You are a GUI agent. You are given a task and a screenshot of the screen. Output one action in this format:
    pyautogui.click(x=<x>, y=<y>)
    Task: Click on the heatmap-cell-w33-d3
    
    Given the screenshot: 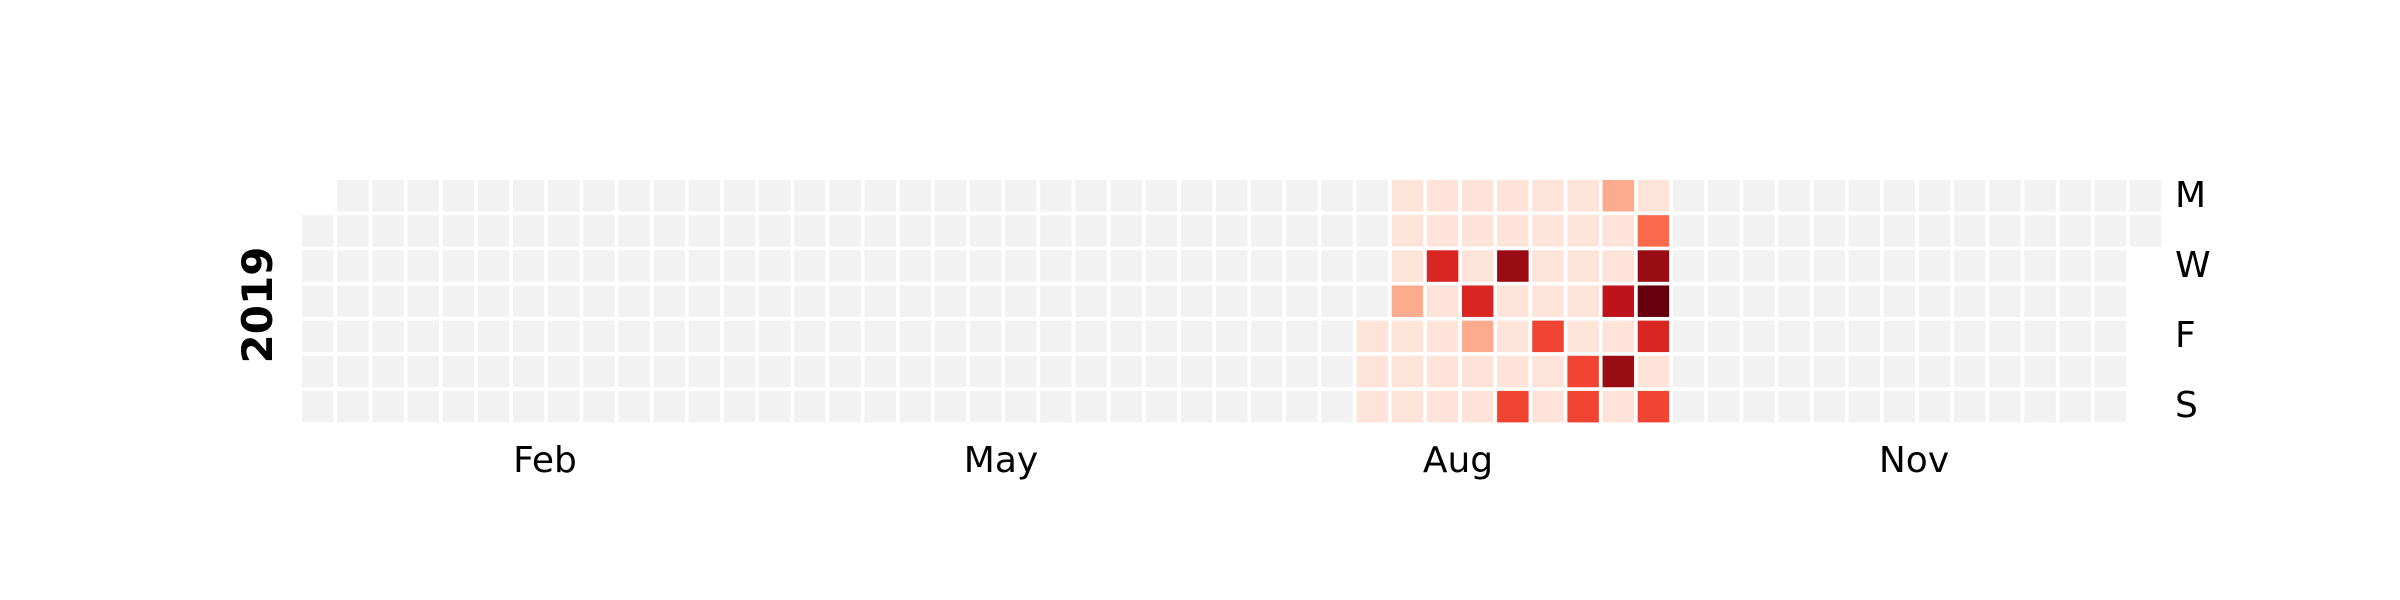 What is the action you would take?
    pyautogui.click(x=1478, y=301)
    